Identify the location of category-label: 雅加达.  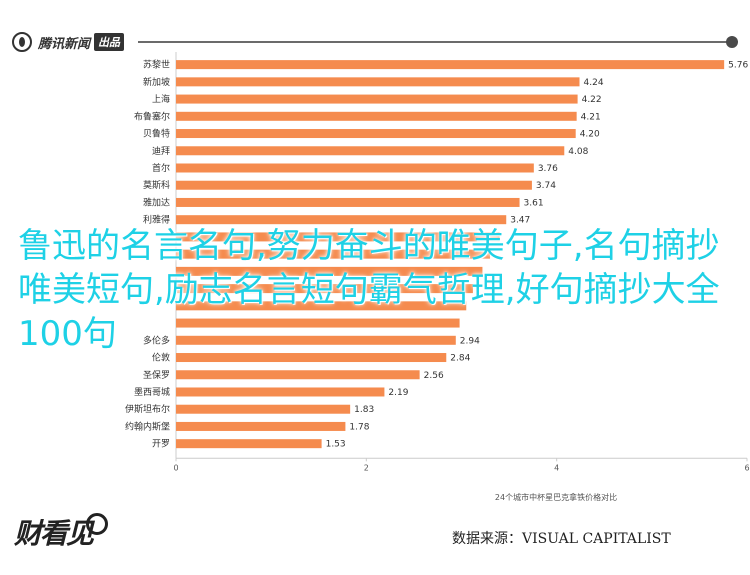
(156, 202).